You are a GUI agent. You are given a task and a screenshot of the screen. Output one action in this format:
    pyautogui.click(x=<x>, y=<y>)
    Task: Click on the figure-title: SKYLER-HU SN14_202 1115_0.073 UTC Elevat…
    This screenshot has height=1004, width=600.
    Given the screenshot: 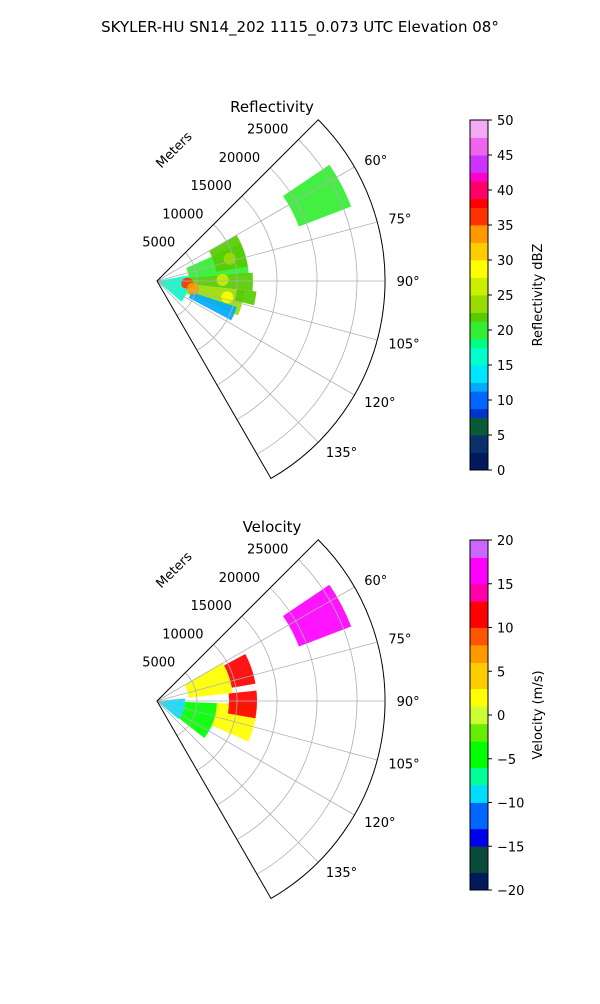 What is the action you would take?
    pyautogui.click(x=300, y=27)
    